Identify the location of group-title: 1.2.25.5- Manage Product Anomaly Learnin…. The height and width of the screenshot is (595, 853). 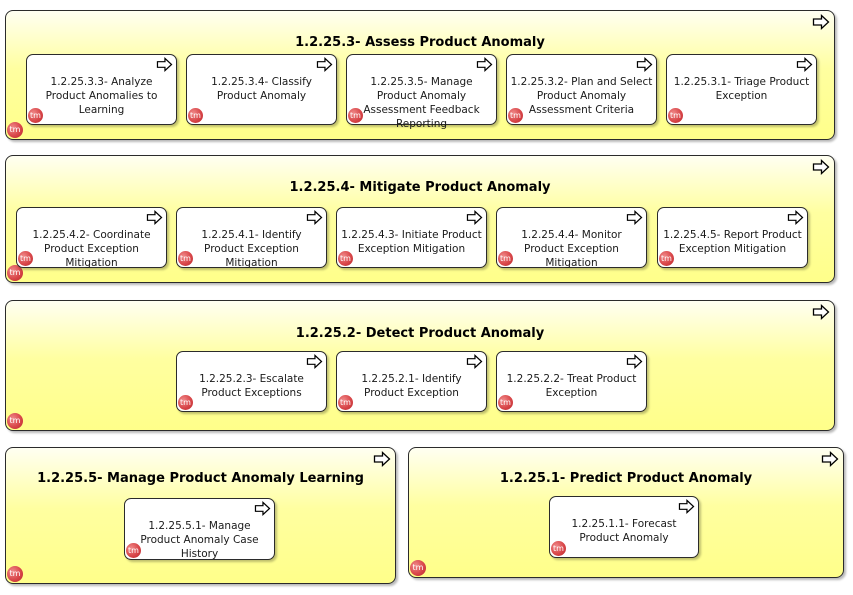
(200, 478).